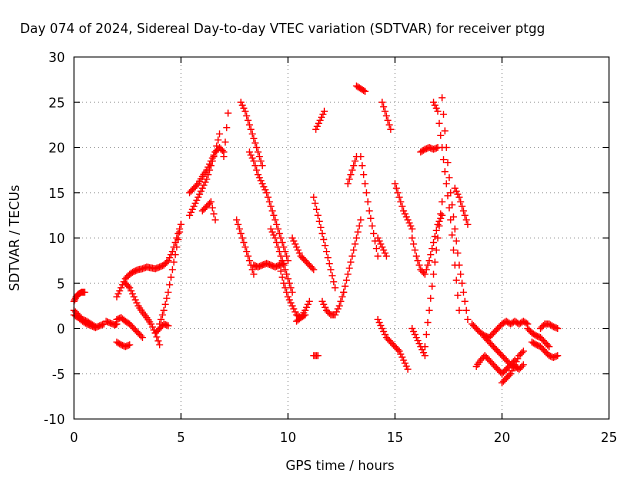 Image resolution: width=640 pixels, height=480 pixels. What do you see at coordinates (74, 438) in the screenshot?
I see `x-tick-label: 0` at bounding box center [74, 438].